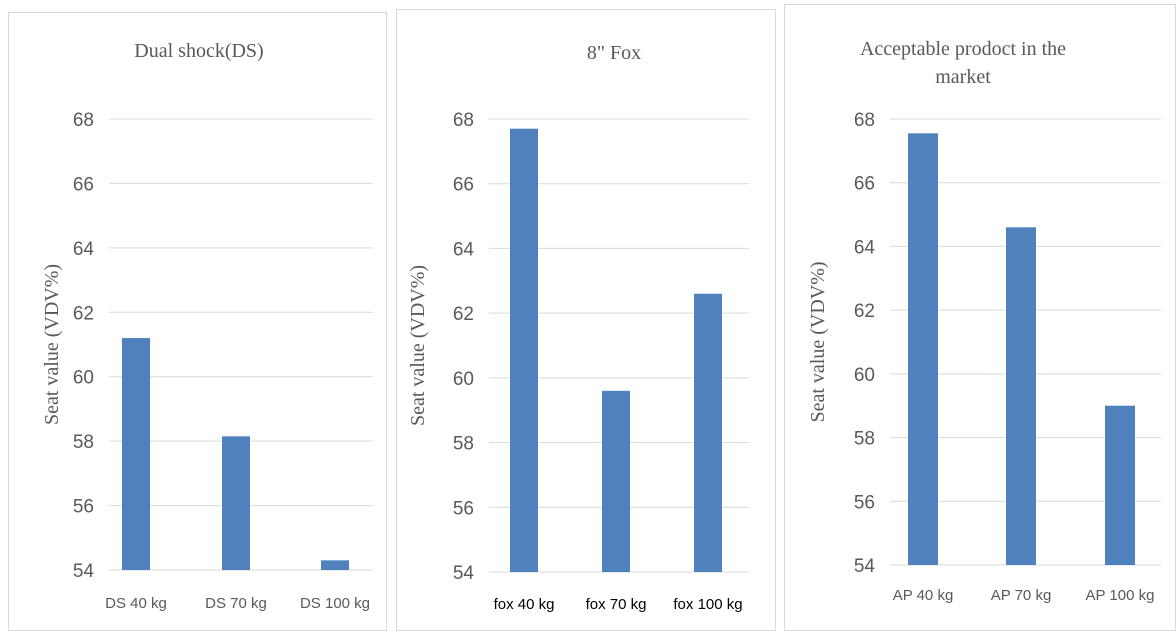 The width and height of the screenshot is (1176, 632). Describe the element at coordinates (136, 603) in the screenshot. I see `x-category-label: DS 40 kg` at that location.